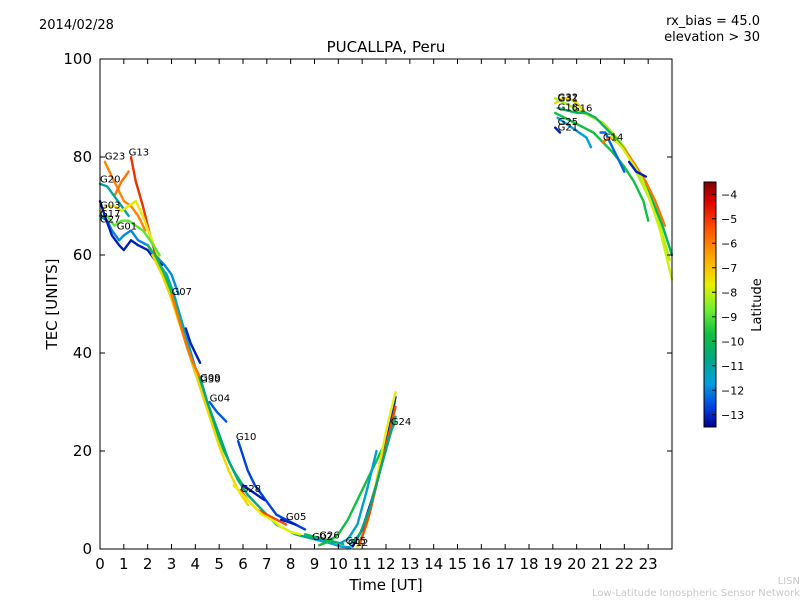 This screenshot has height=600, width=800. What do you see at coordinates (220, 399) in the screenshot?
I see `satellite-label: G04` at bounding box center [220, 399].